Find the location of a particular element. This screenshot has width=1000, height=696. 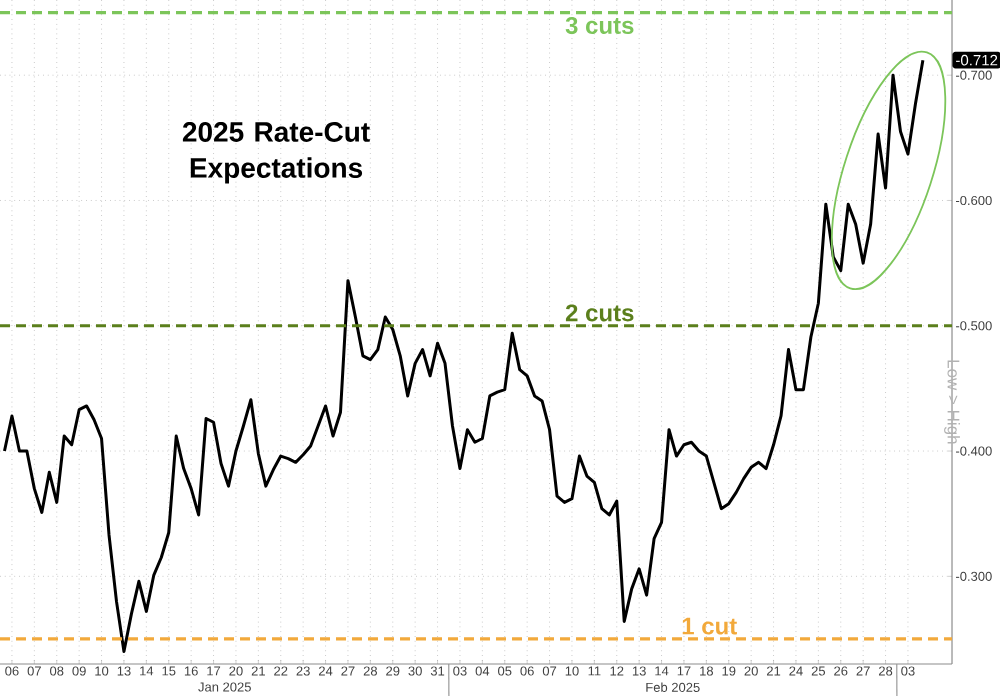

ref-line-label: 2 cuts is located at coordinates (599, 313).